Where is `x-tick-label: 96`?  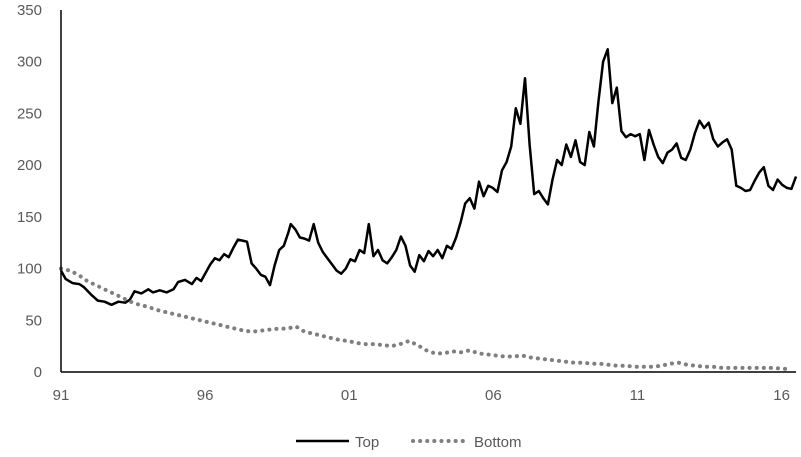
x-tick-label: 96 is located at coordinates (205, 395).